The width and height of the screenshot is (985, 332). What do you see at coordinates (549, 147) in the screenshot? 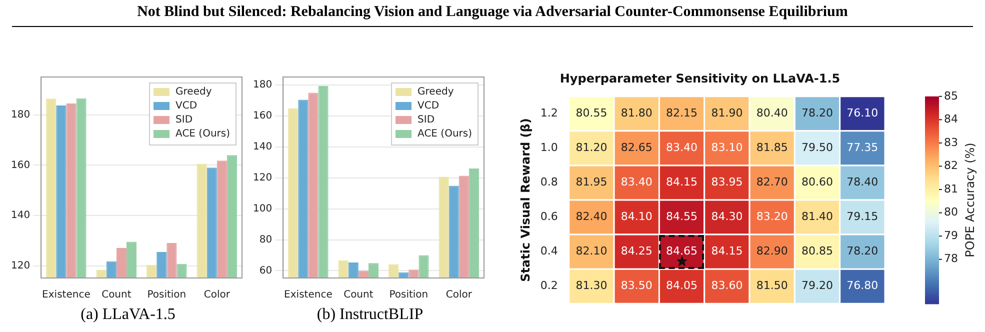
I see `y-tick-label: 1.0` at bounding box center [549, 147].